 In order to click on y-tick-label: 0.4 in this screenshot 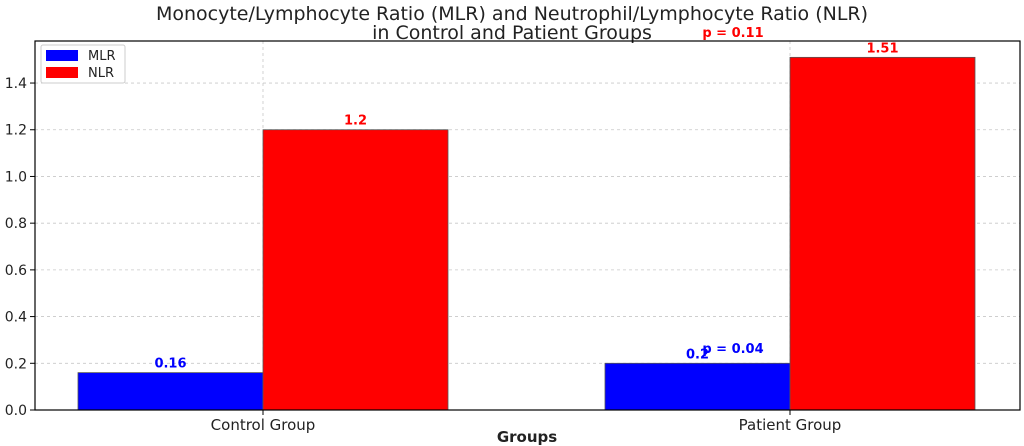, I will do `click(16, 318)`.